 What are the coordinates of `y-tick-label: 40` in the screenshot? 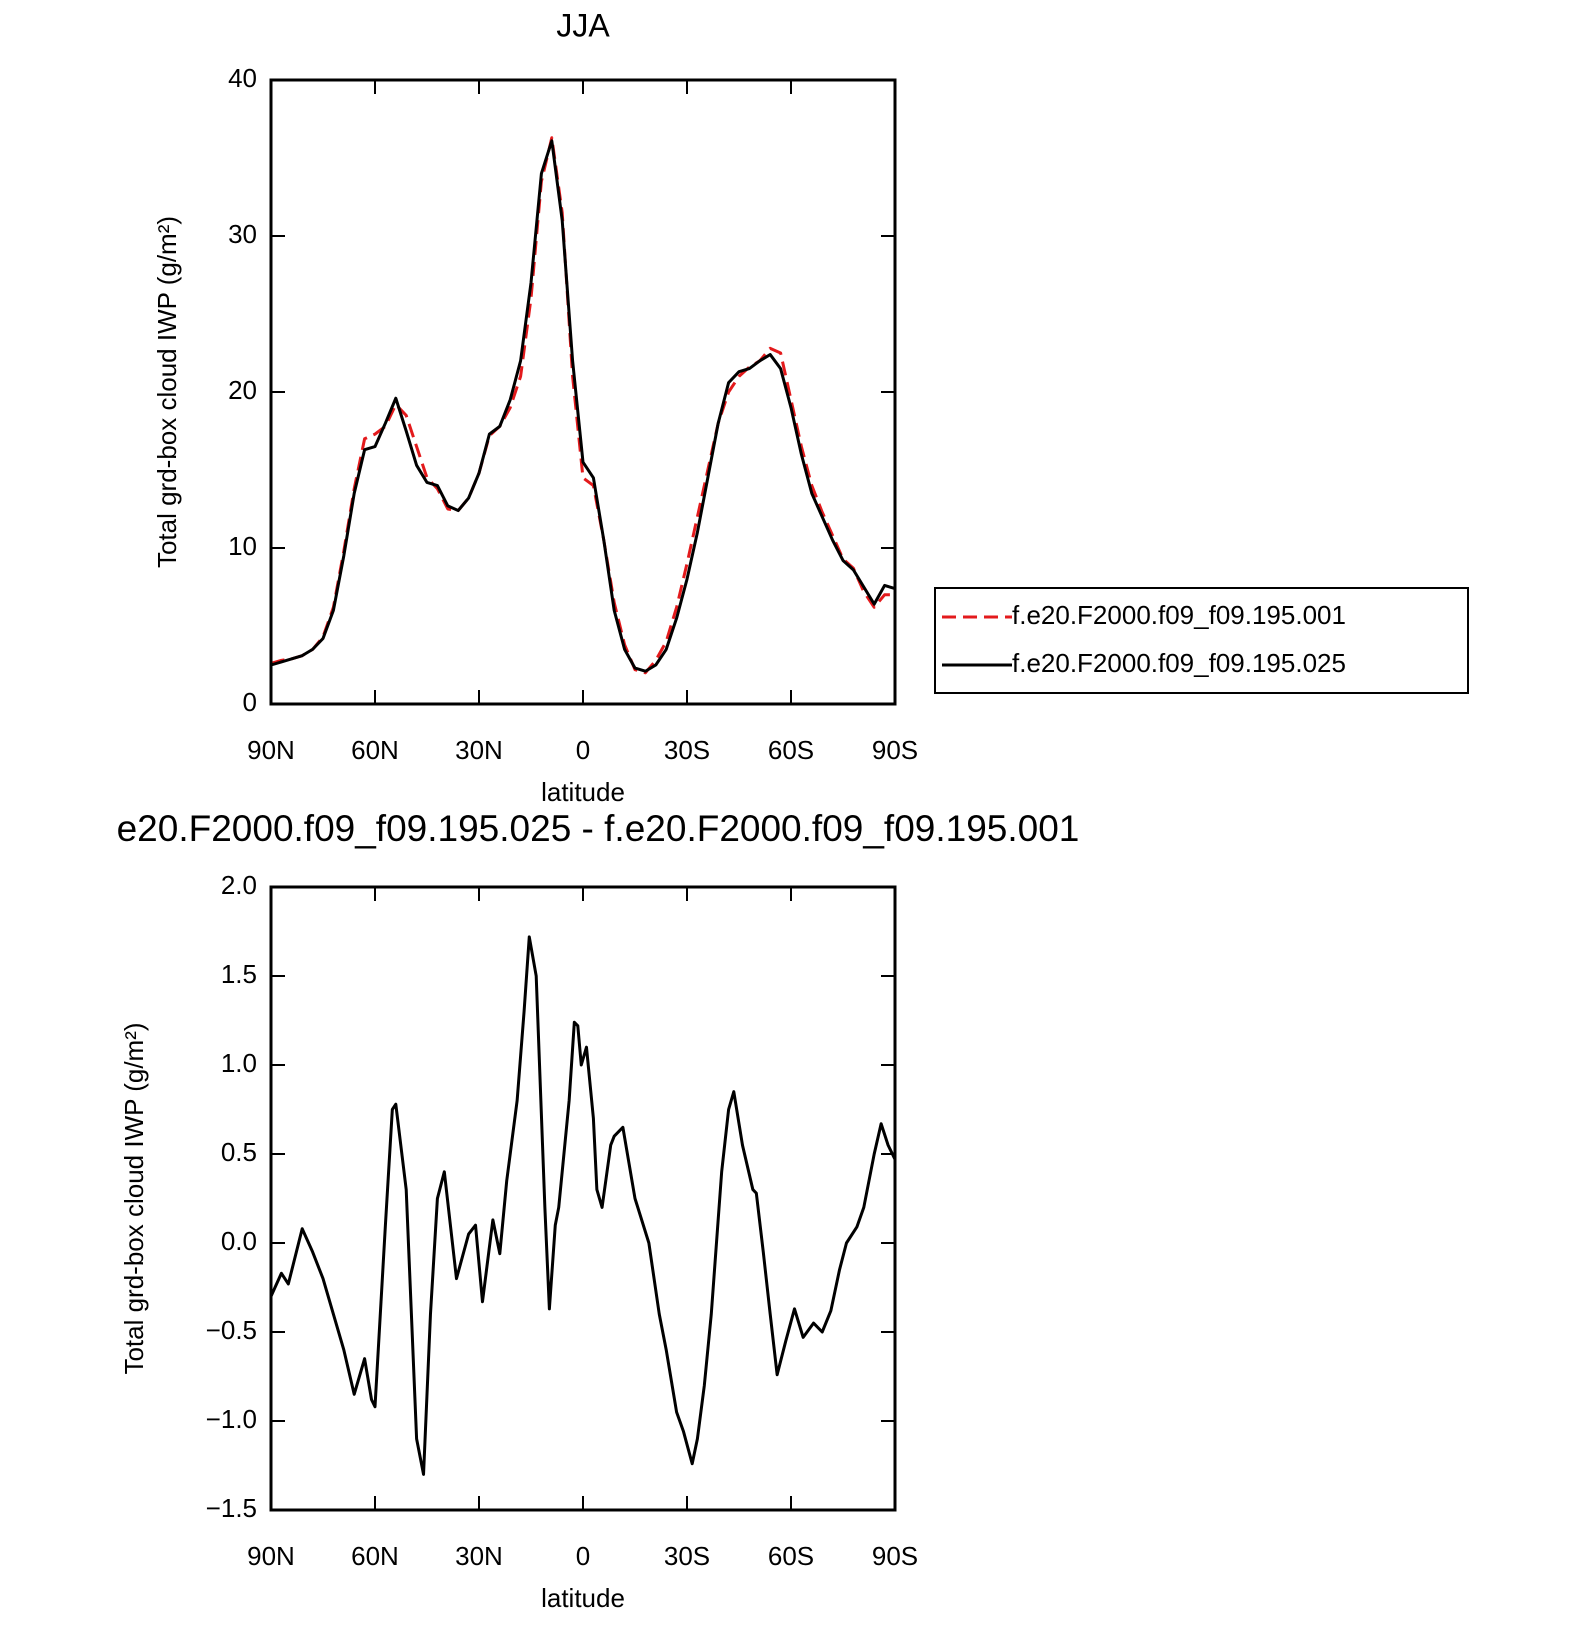 It's located at (242, 78).